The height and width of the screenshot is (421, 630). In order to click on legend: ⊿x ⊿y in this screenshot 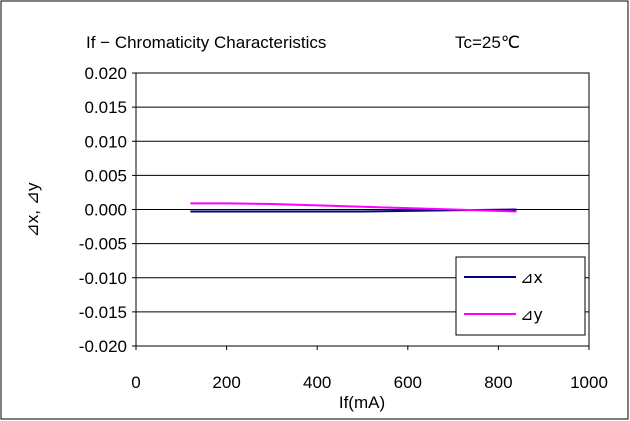, I will do `click(520, 296)`.